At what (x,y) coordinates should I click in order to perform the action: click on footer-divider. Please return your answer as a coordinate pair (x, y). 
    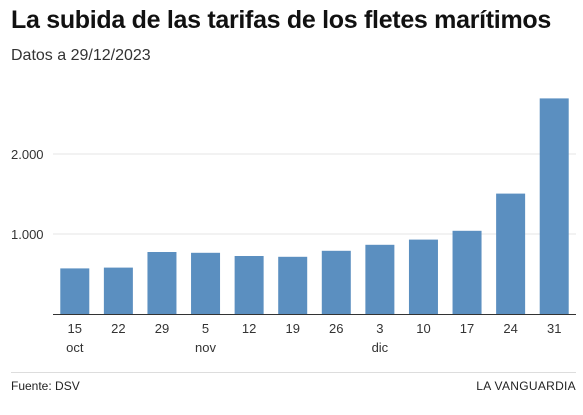
    Looking at the image, I should click on (293, 372).